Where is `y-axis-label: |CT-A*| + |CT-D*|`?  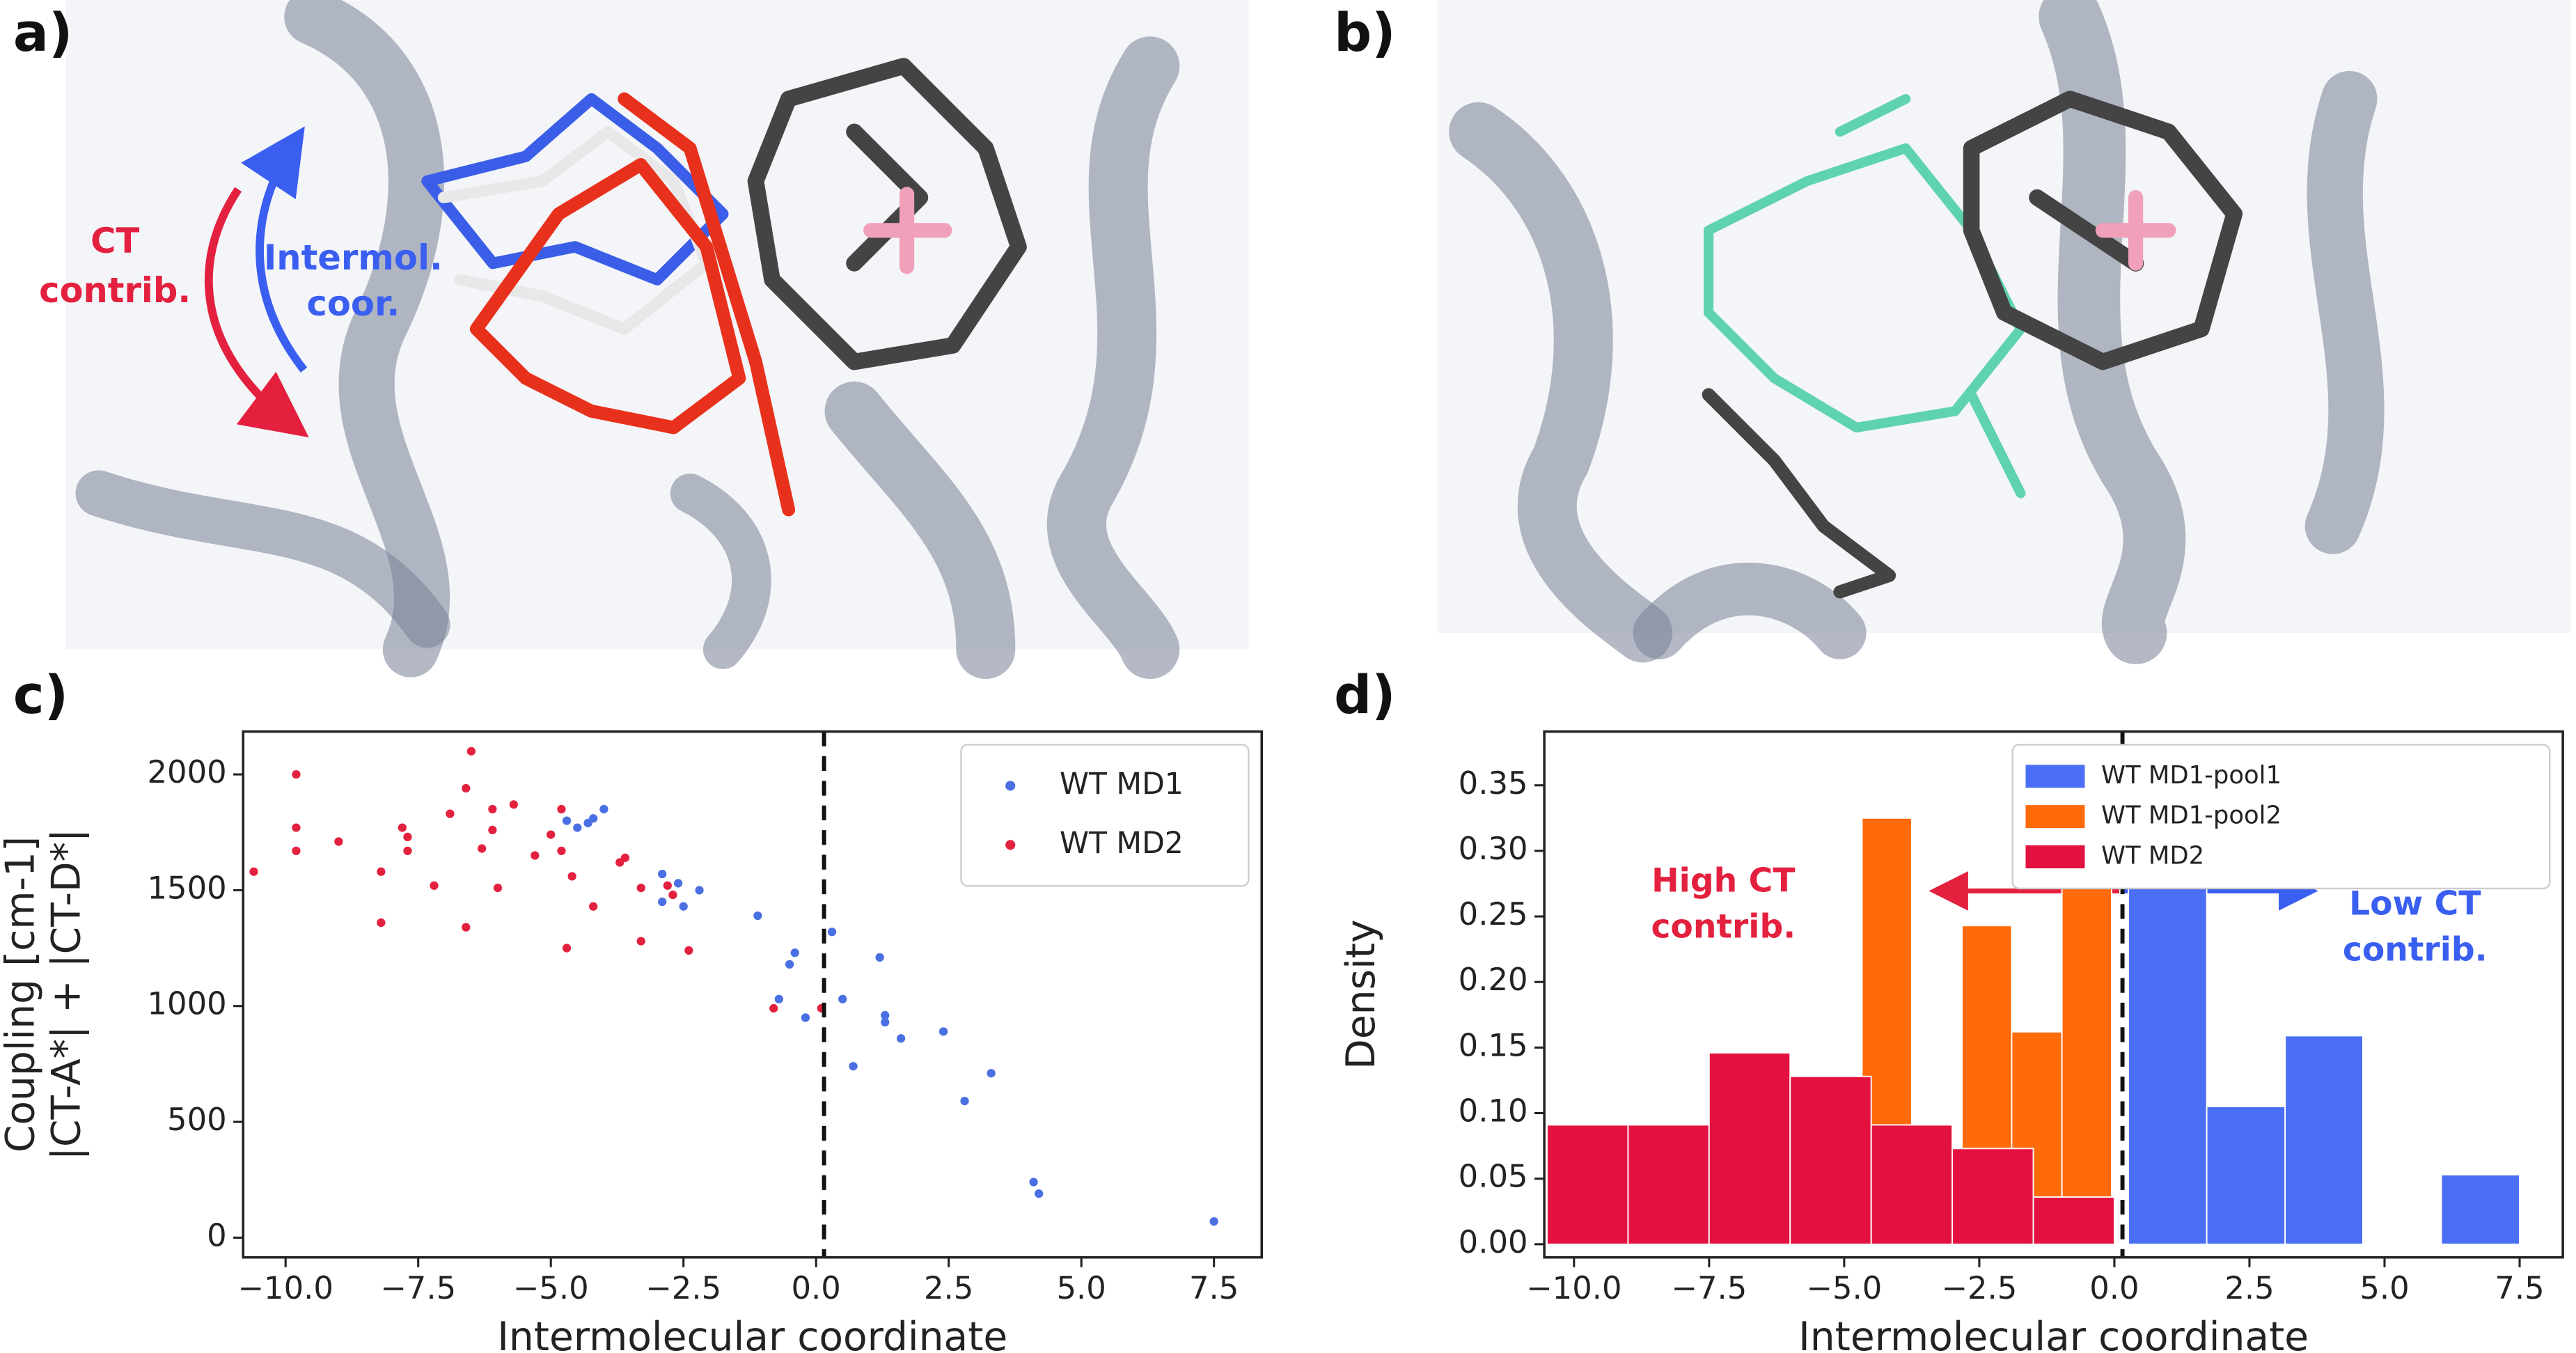
y-axis-label: |CT-A*| + |CT-D*| is located at coordinates (67, 994).